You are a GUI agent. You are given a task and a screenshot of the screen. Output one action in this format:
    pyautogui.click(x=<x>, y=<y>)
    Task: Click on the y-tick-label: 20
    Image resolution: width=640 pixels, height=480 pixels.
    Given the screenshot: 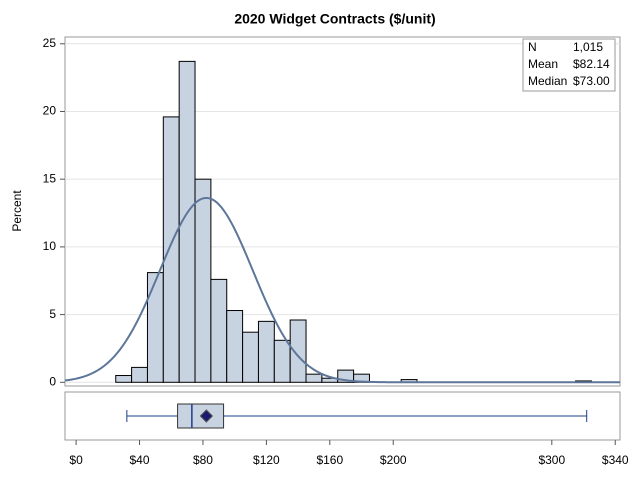 What is the action you would take?
    pyautogui.click(x=50, y=111)
    